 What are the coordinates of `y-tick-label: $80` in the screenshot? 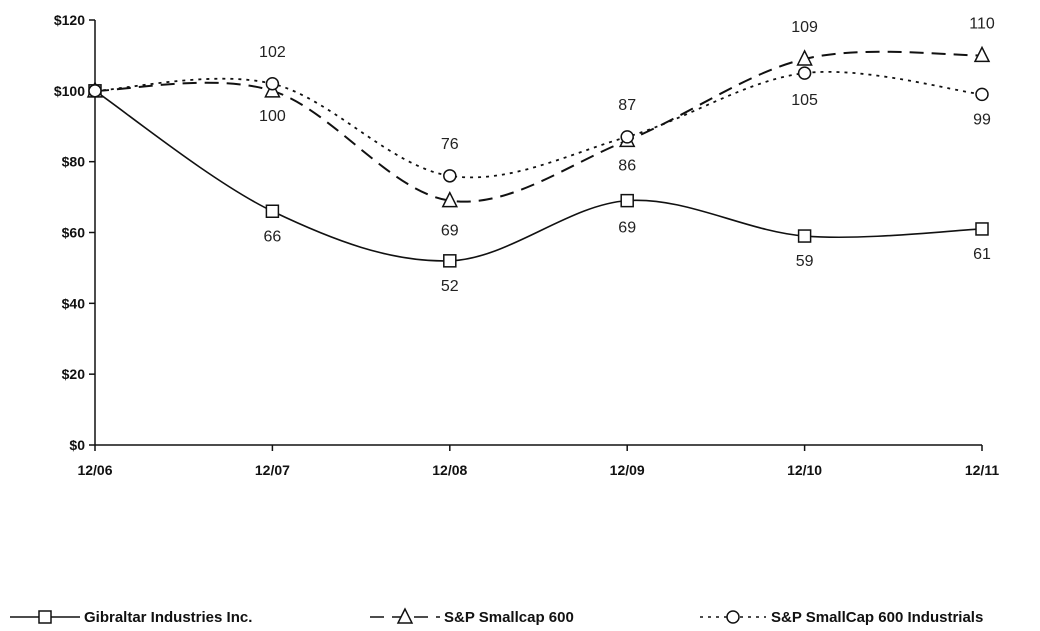 It's located at (74, 162).